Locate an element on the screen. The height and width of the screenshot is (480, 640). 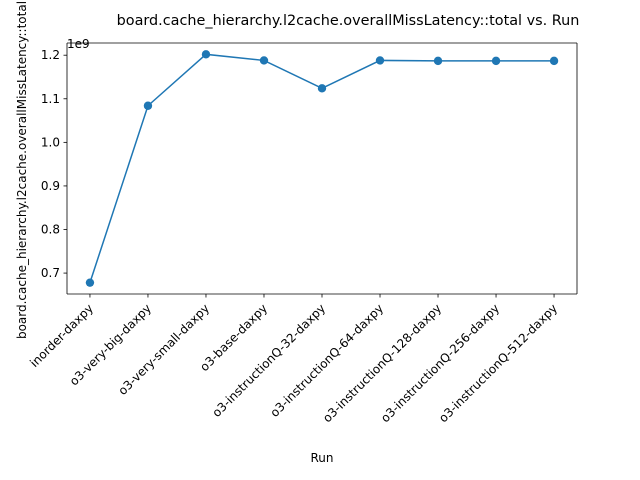
x-tick-label: o3-instructionQ-128-daxpy is located at coordinates (382, 363).